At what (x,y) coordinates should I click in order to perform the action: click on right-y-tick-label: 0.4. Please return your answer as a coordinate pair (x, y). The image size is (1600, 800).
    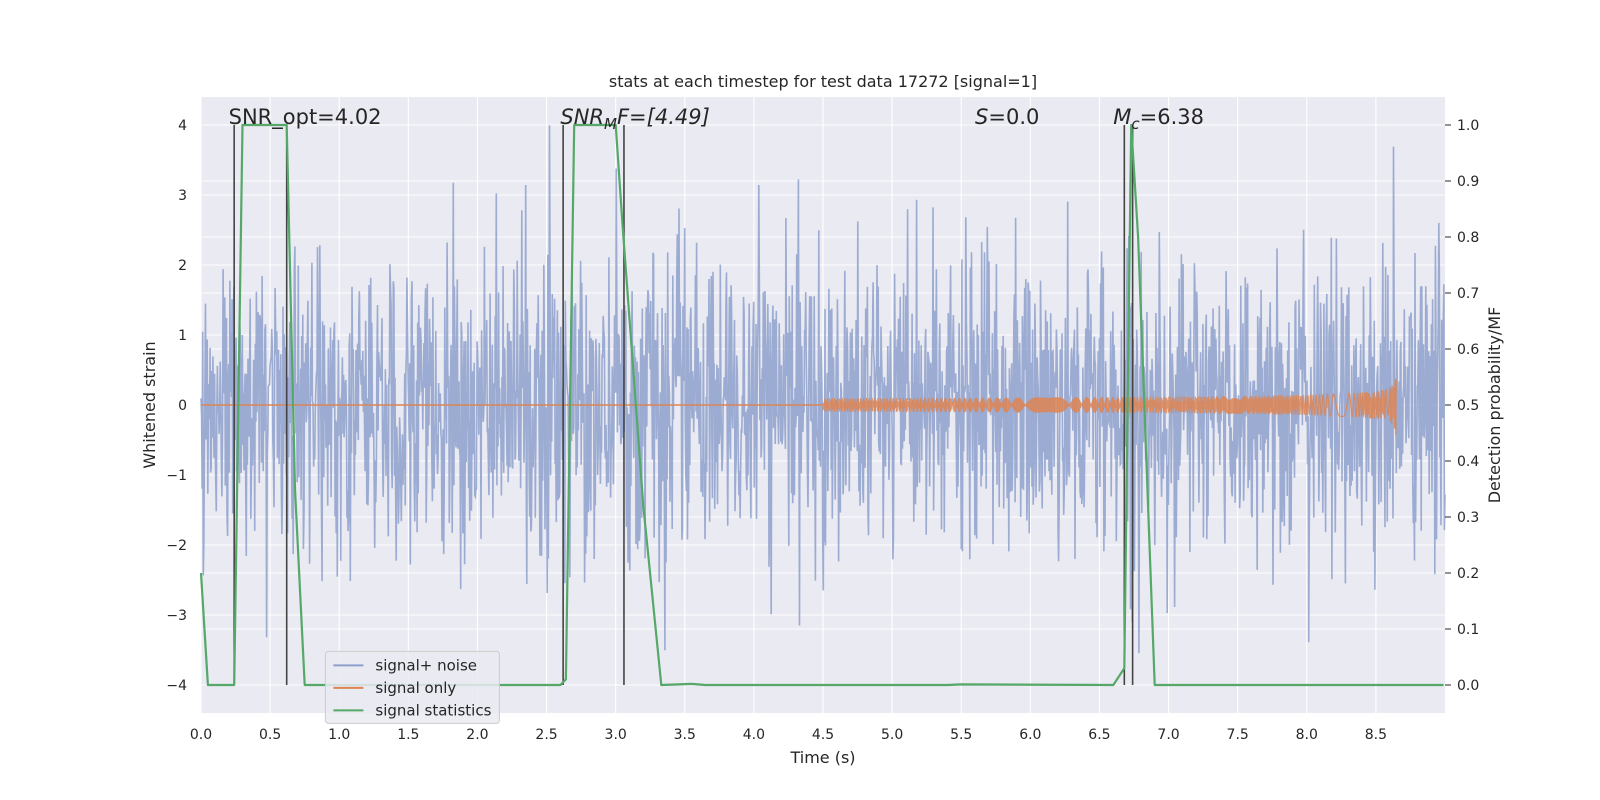
    Looking at the image, I should click on (1468, 462).